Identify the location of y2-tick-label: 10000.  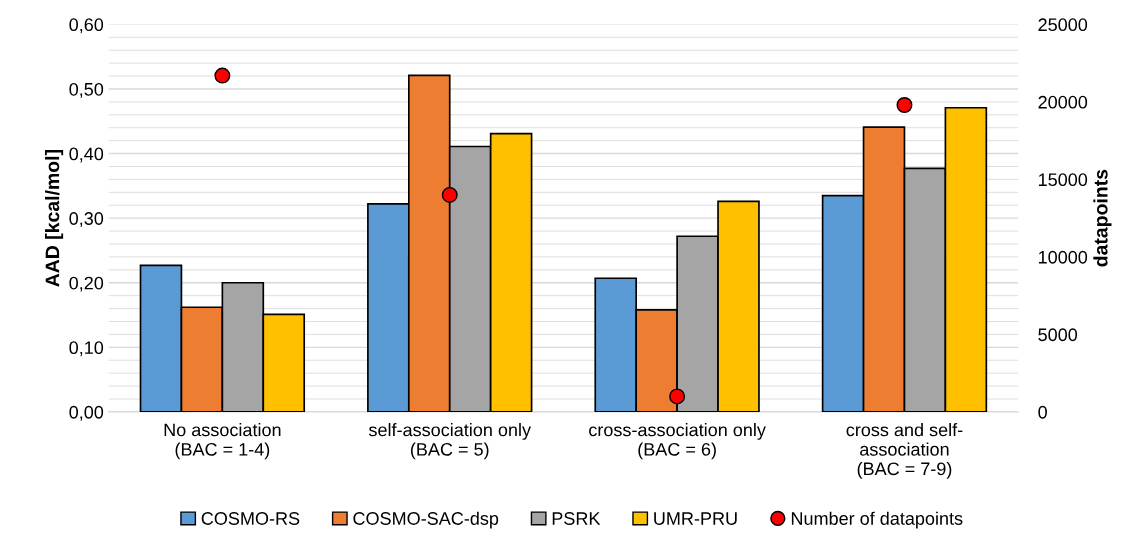
(1063, 257).